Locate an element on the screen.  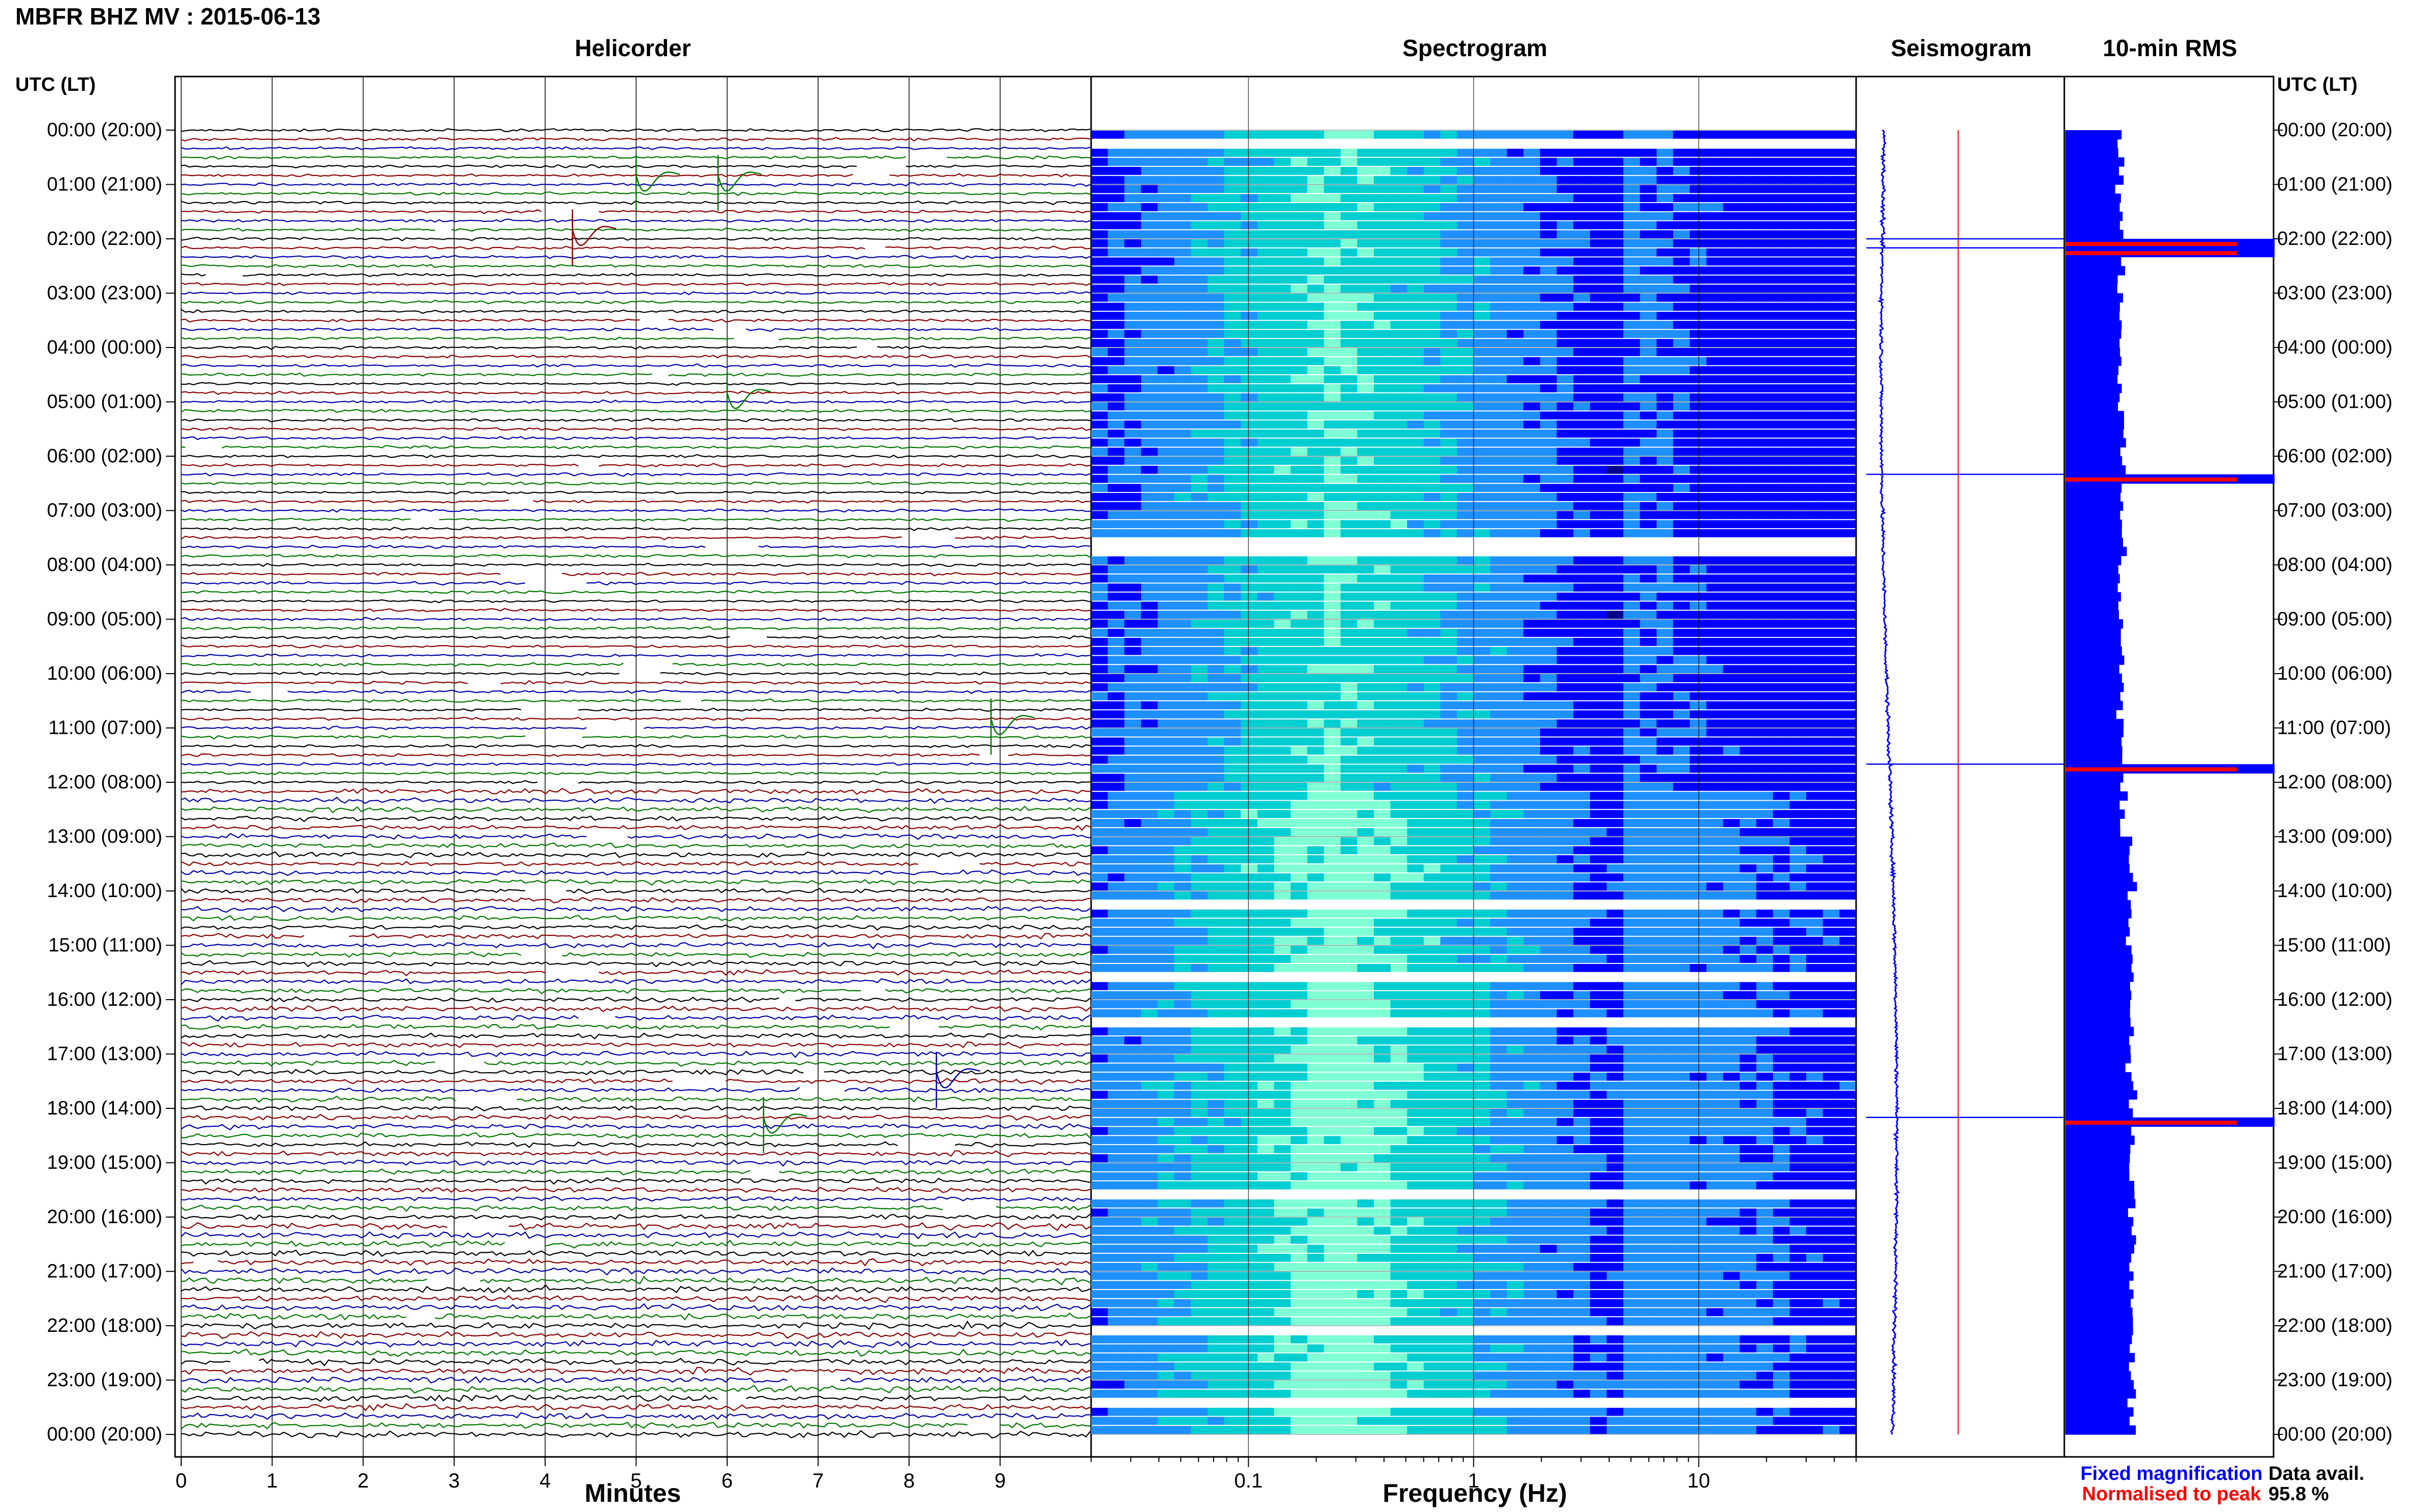
helicorder-trace is located at coordinates (636, 700).